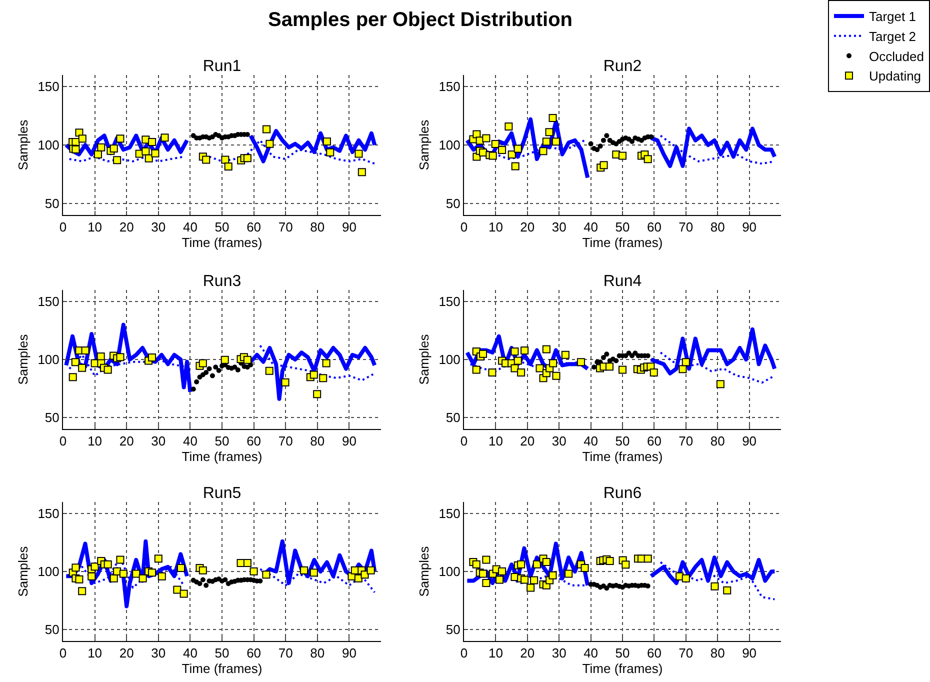 This screenshot has height=682, width=930. What do you see at coordinates (222, 493) in the screenshot?
I see `chart-title: Run5` at bounding box center [222, 493].